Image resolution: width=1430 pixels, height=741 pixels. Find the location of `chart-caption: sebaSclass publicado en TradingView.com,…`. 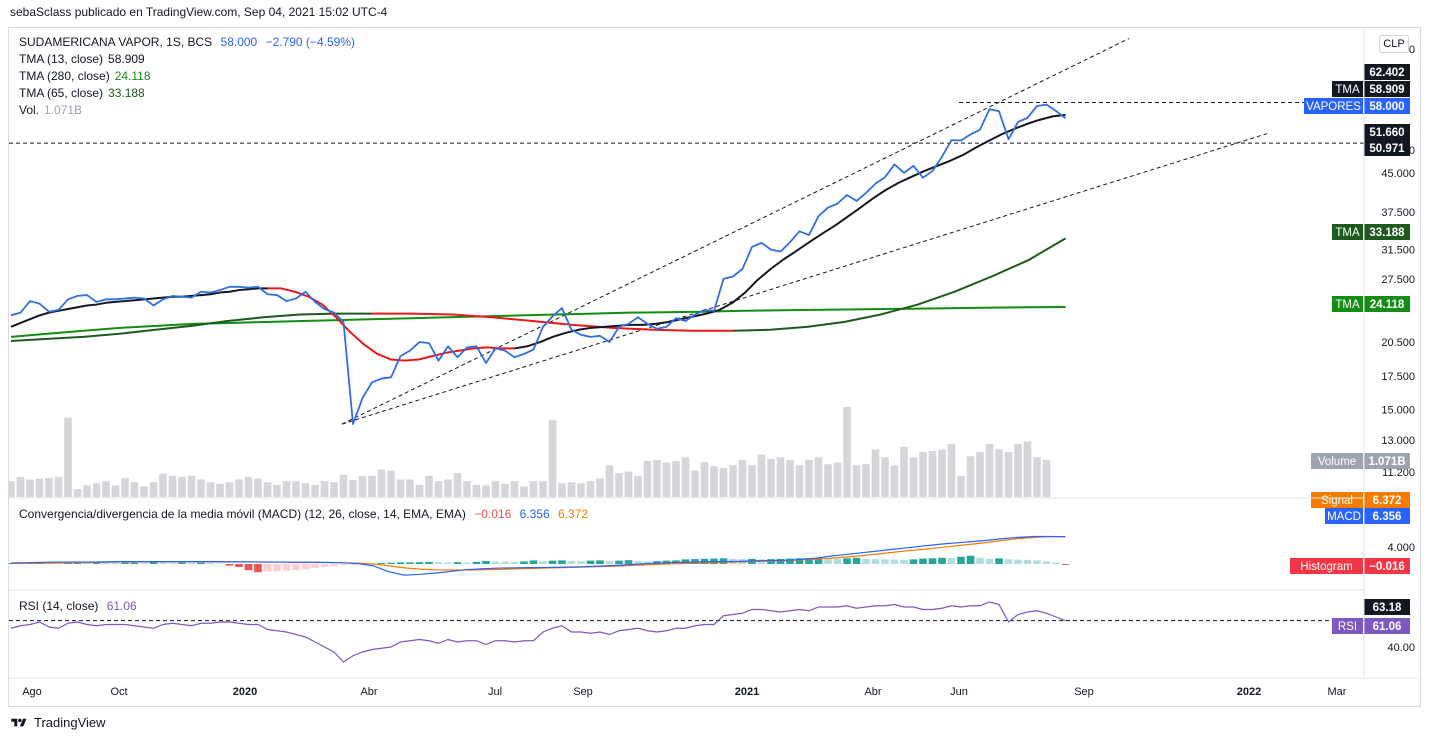

chart-caption: sebaSclass publicado en TradingView.com,… is located at coordinates (199, 12).